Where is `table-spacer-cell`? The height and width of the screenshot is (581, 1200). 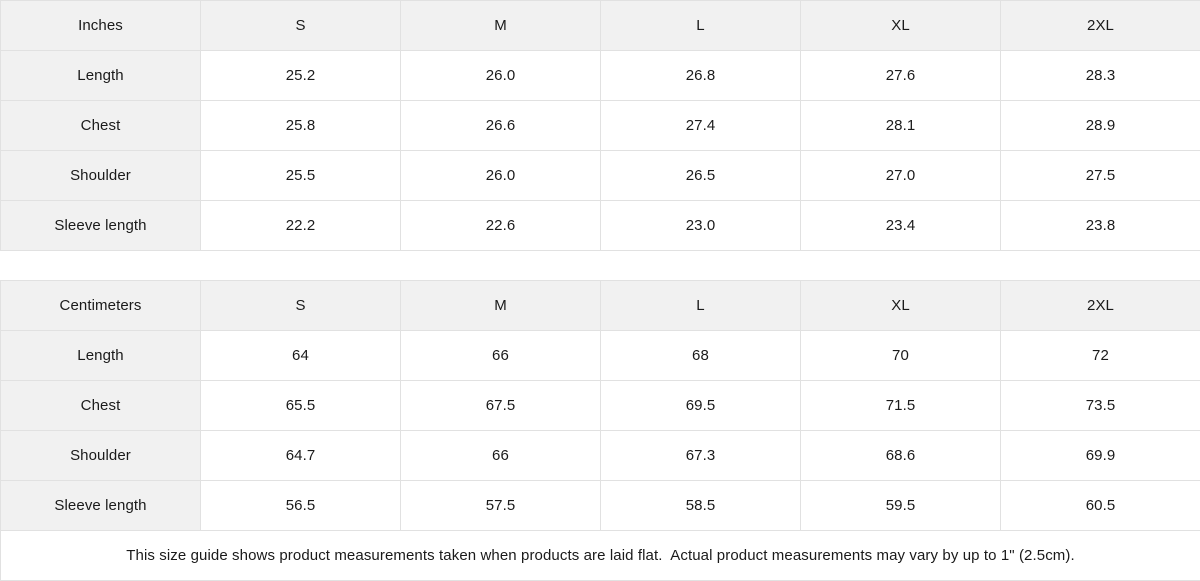
table-spacer-cell is located at coordinates (600, 266).